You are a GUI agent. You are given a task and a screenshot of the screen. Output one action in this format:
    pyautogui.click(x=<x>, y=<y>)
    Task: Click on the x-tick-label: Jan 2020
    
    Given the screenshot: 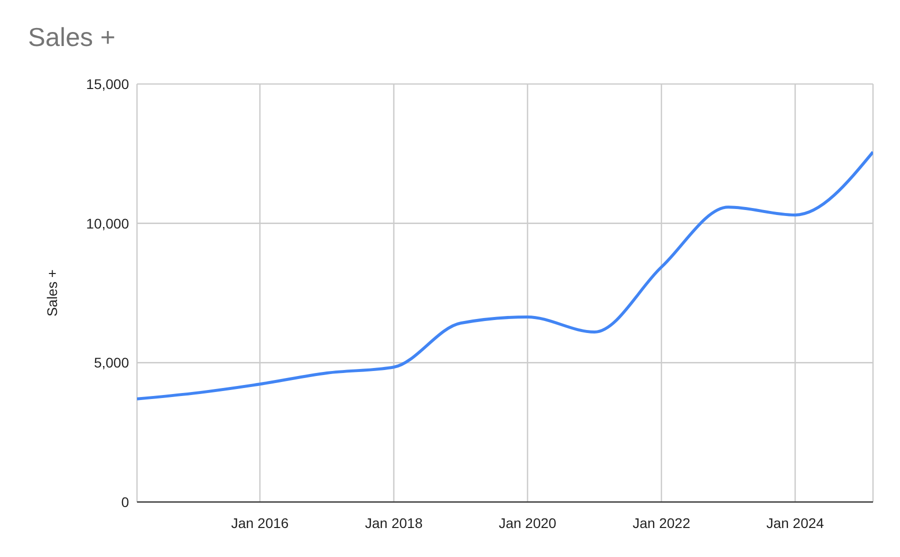 What is the action you would take?
    pyautogui.click(x=527, y=522)
    